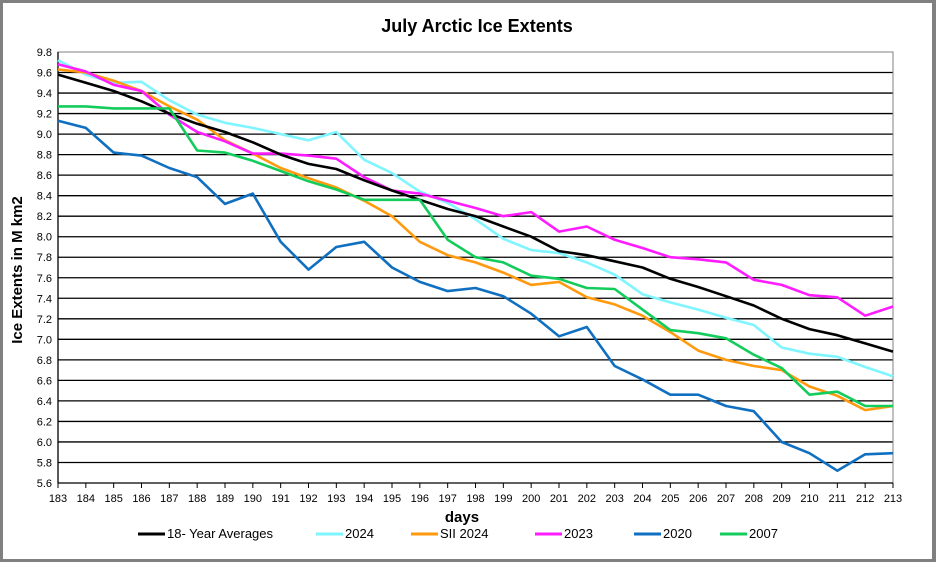  What do you see at coordinates (359, 533) in the screenshot?
I see `legend-label: 2024` at bounding box center [359, 533].